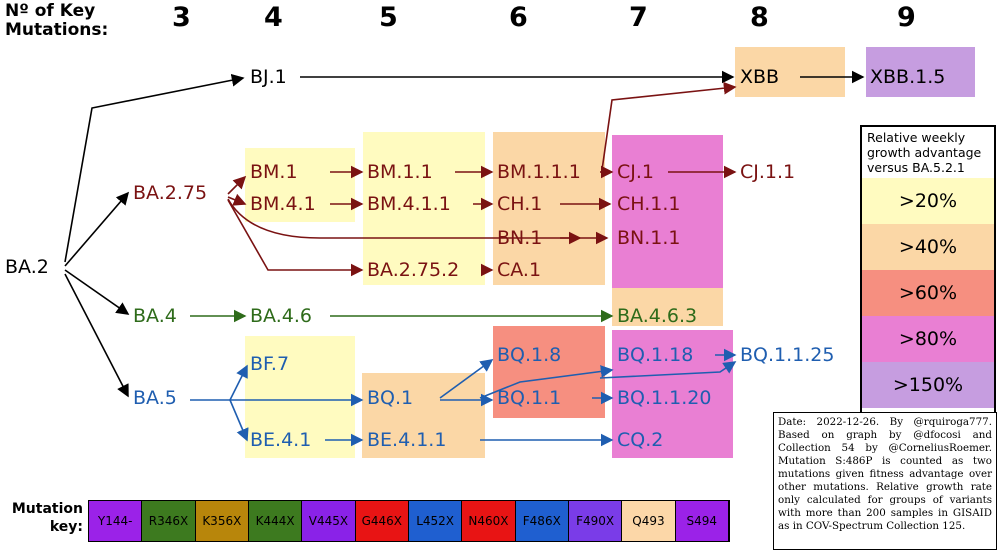 This screenshot has height=551, width=1000. I want to click on column-number: 4, so click(273, 17).